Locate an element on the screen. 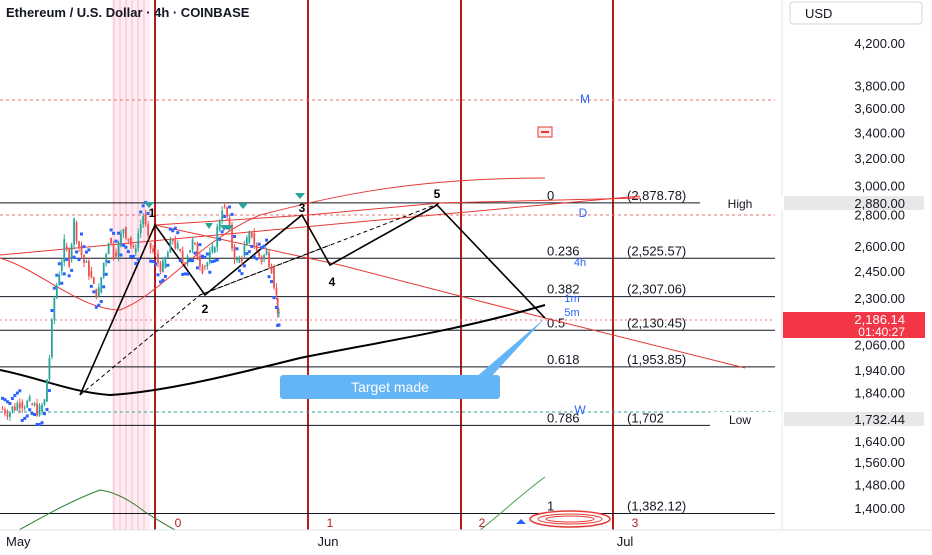 The height and width of the screenshot is (555, 932). price-tick-label: 2,450.00 is located at coordinates (879, 271).